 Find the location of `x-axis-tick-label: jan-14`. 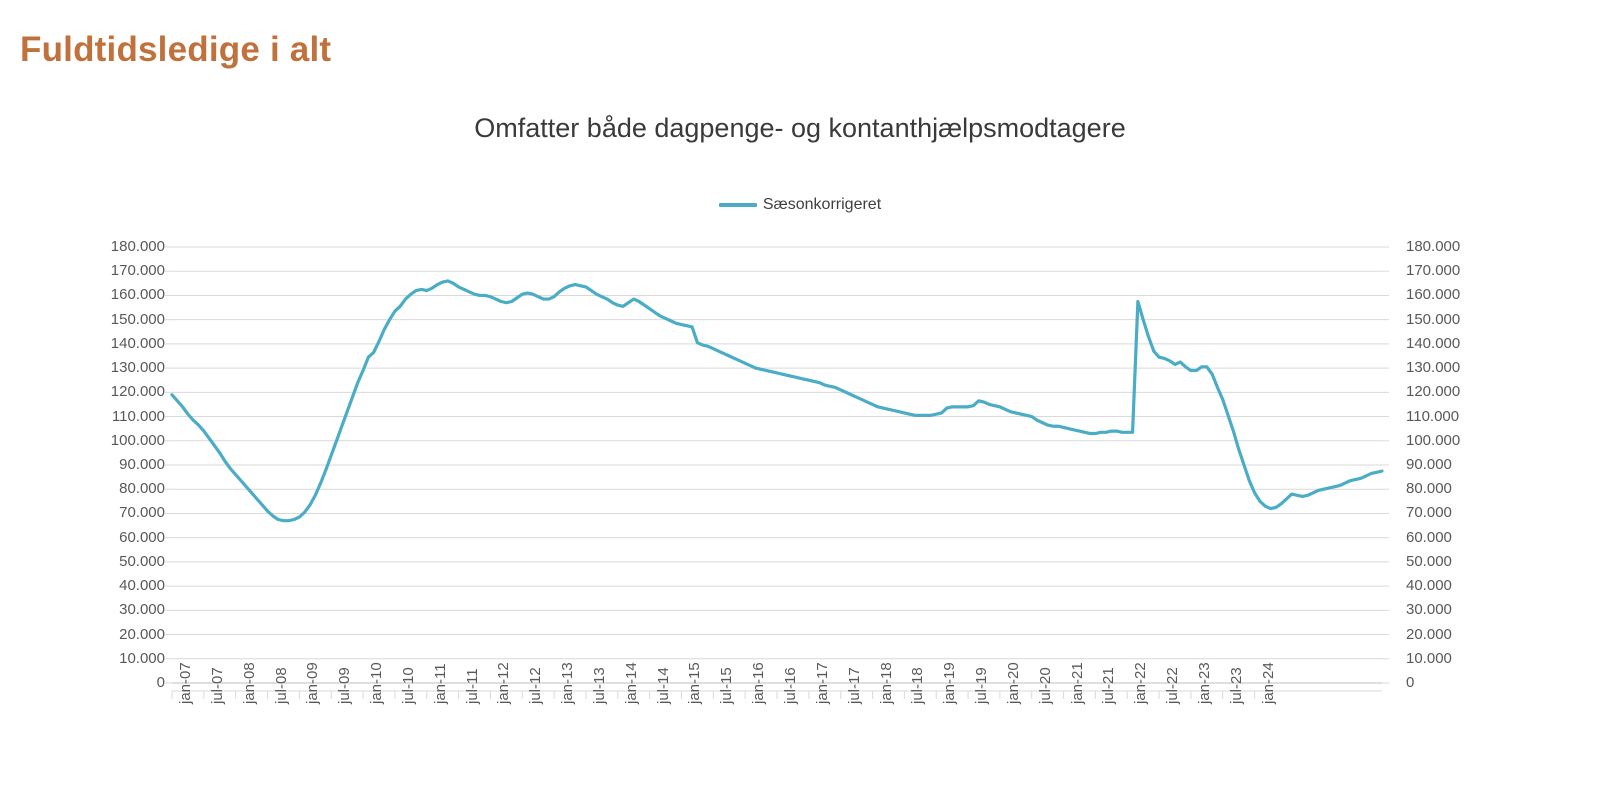

x-axis-tick-label: jan-14 is located at coordinates (631, 683).